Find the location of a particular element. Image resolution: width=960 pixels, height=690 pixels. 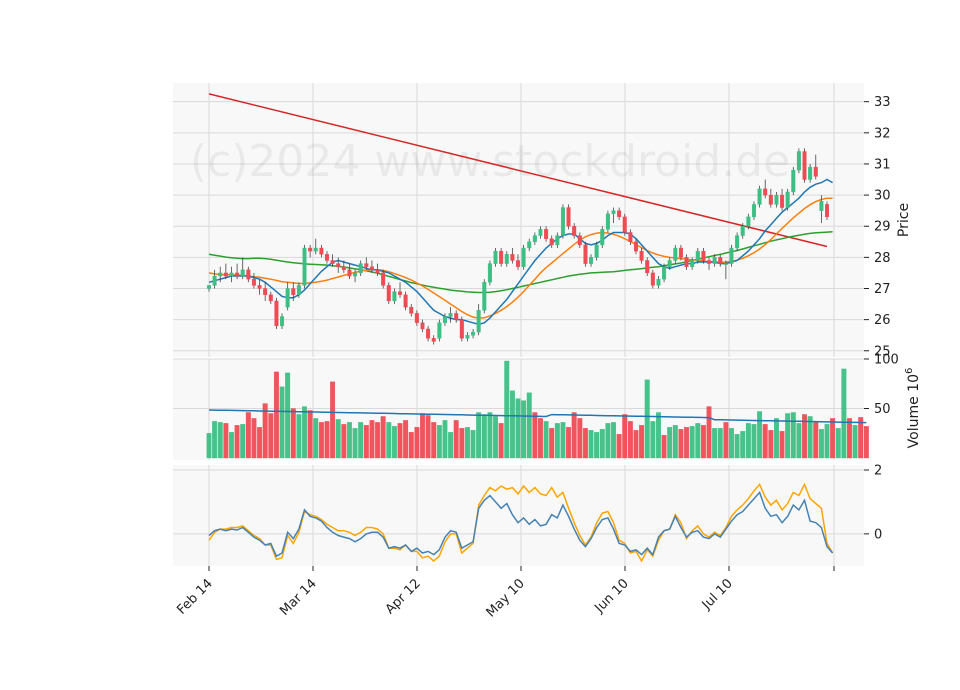

osc-series-b-line is located at coordinates (521, 522).